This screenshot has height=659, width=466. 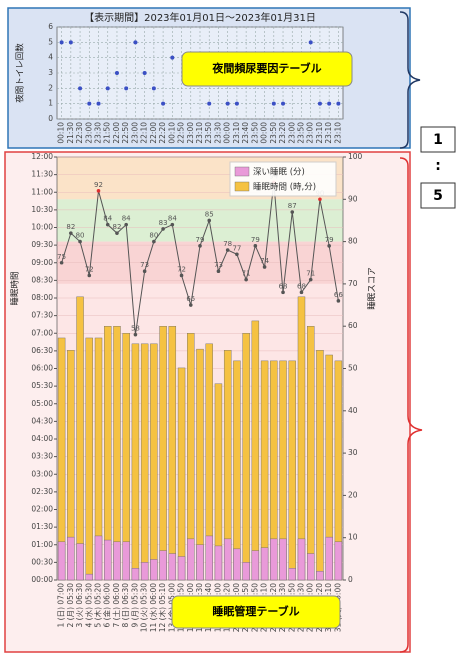 I want to click on score-label: 85, so click(x=209, y=214).